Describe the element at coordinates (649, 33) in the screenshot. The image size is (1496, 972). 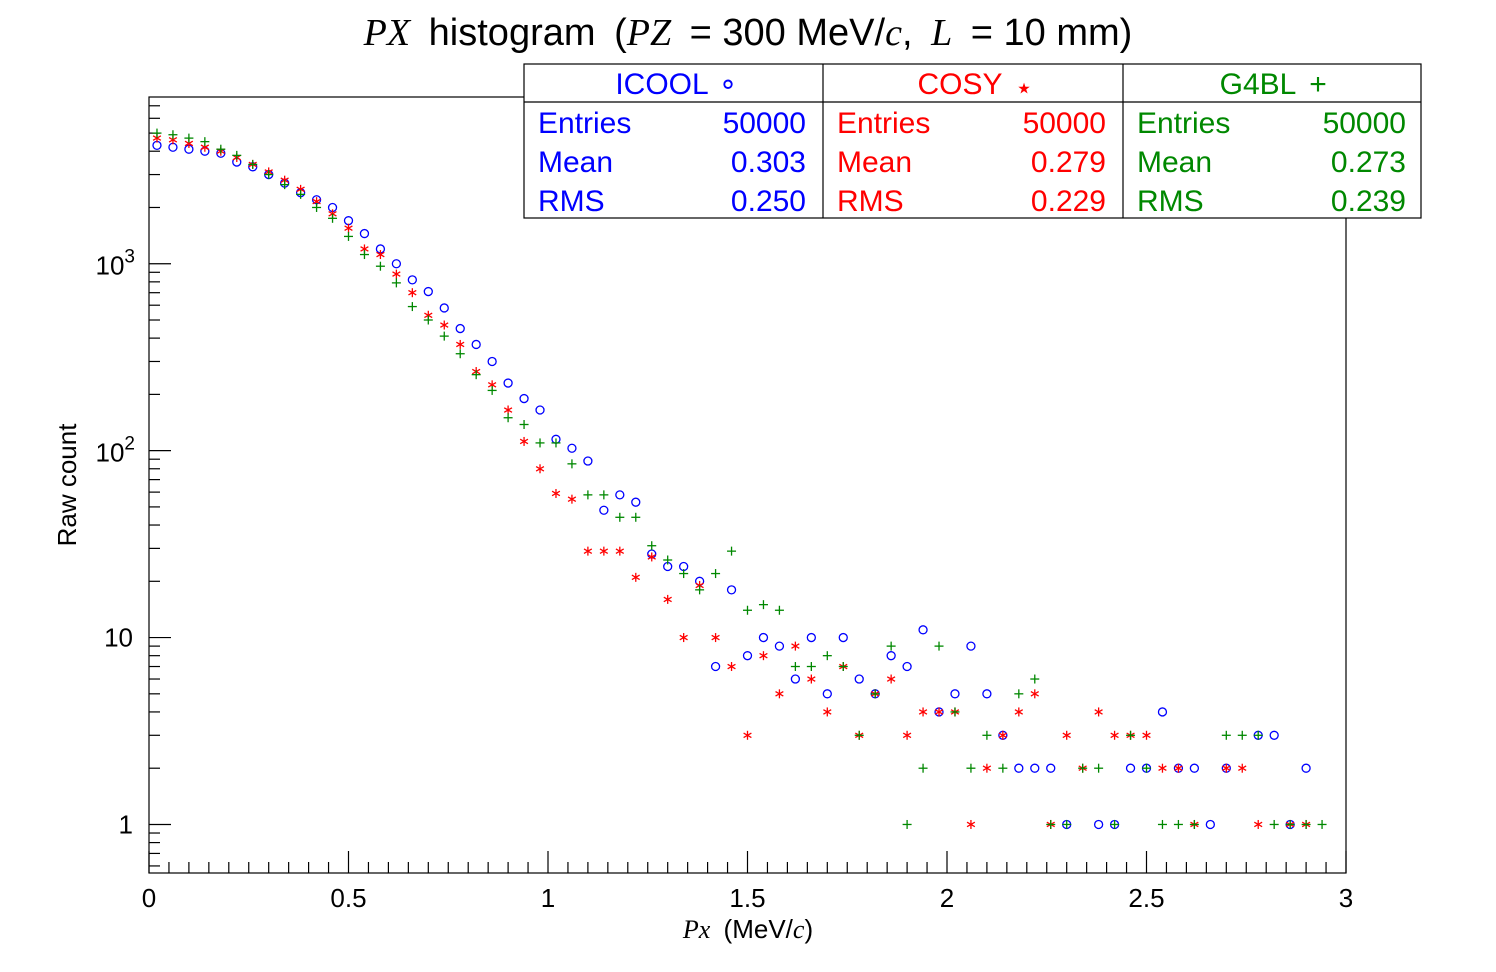
I see `title-var-pz: PZ` at that location.